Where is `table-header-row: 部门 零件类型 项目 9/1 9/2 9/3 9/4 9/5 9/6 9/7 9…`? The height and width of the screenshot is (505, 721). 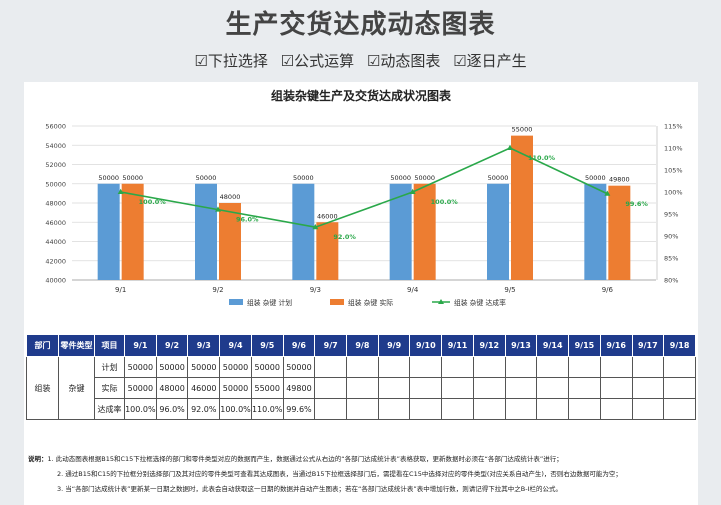
table-header-row: 部门 零件类型 项目 9/1 9/2 9/3 9/4 9/5 9/6 9/7 9… is located at coordinates (361, 345).